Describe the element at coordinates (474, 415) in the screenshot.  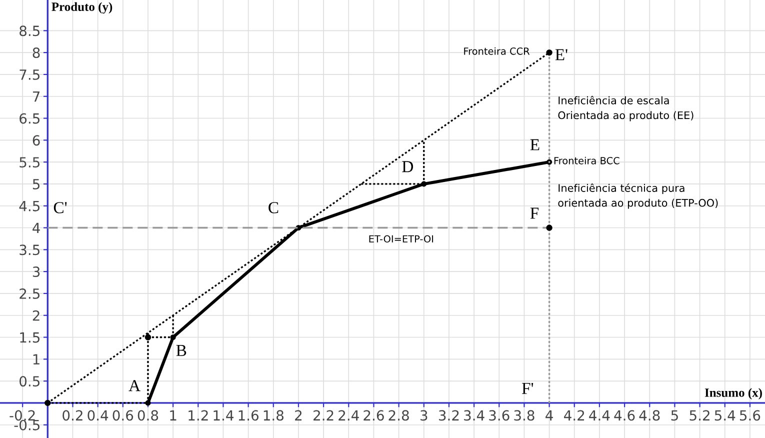
I see `x-tick-label: 3.4` at that location.